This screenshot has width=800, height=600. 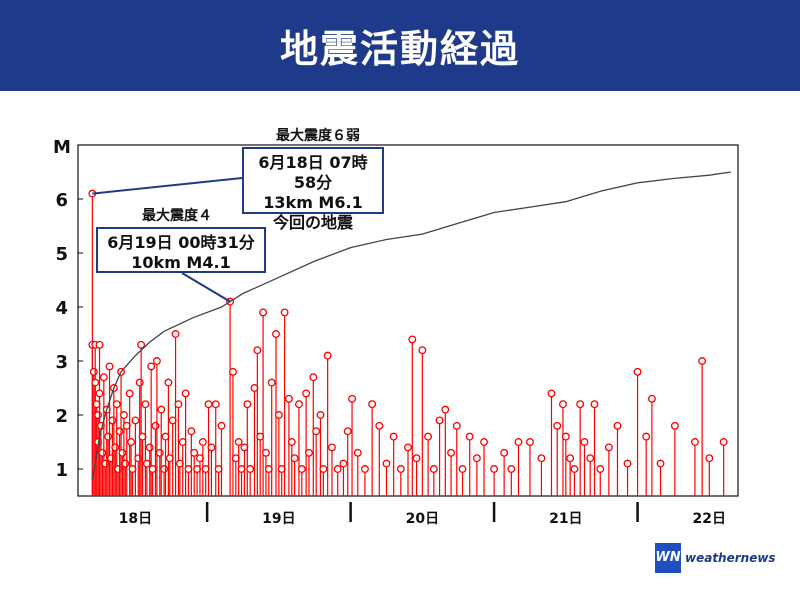 What do you see at coordinates (61, 254) in the screenshot?
I see `y-tick-label: 5` at bounding box center [61, 254].